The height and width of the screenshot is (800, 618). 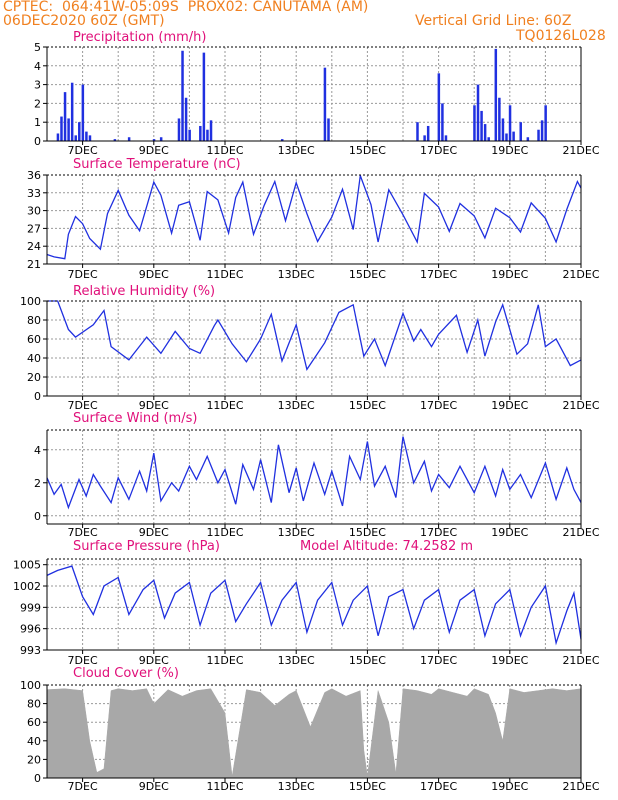 What do you see at coordinates (34, 211) in the screenshot?
I see `y-tick-label: 30` at bounding box center [34, 211].